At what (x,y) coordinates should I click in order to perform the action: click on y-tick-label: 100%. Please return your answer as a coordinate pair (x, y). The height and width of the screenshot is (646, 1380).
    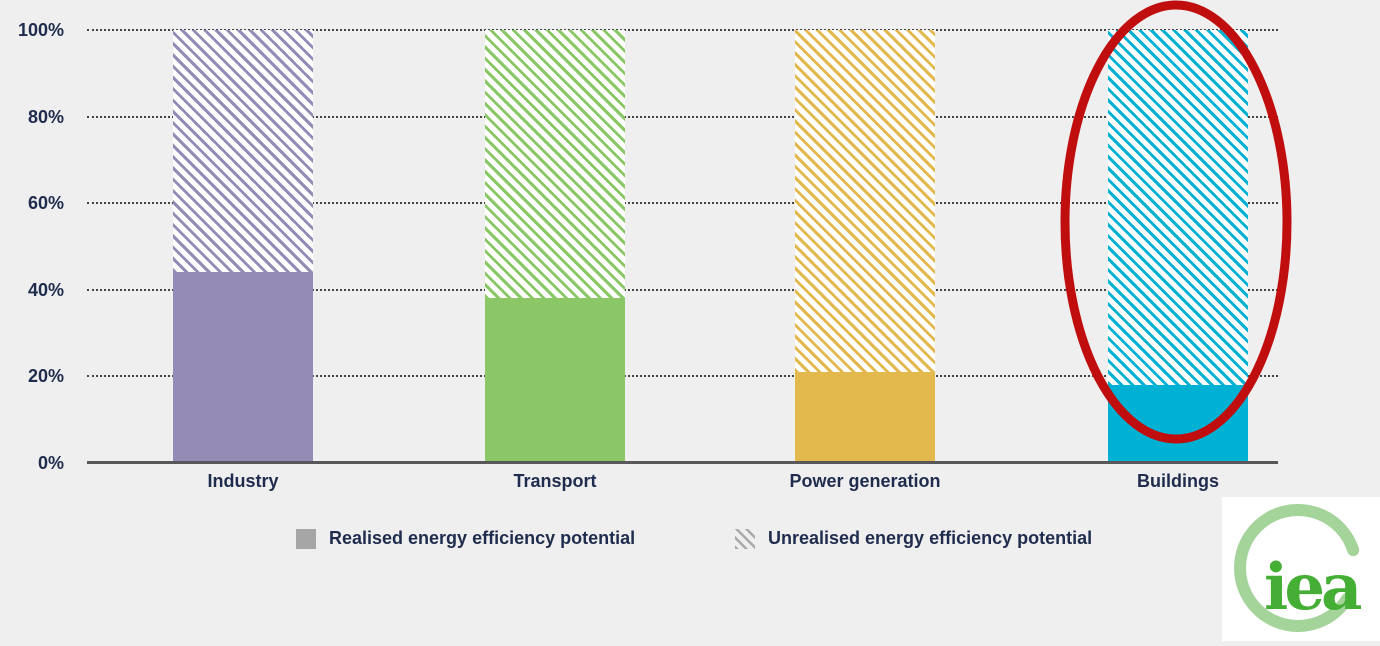
    Looking at the image, I should click on (40, 30).